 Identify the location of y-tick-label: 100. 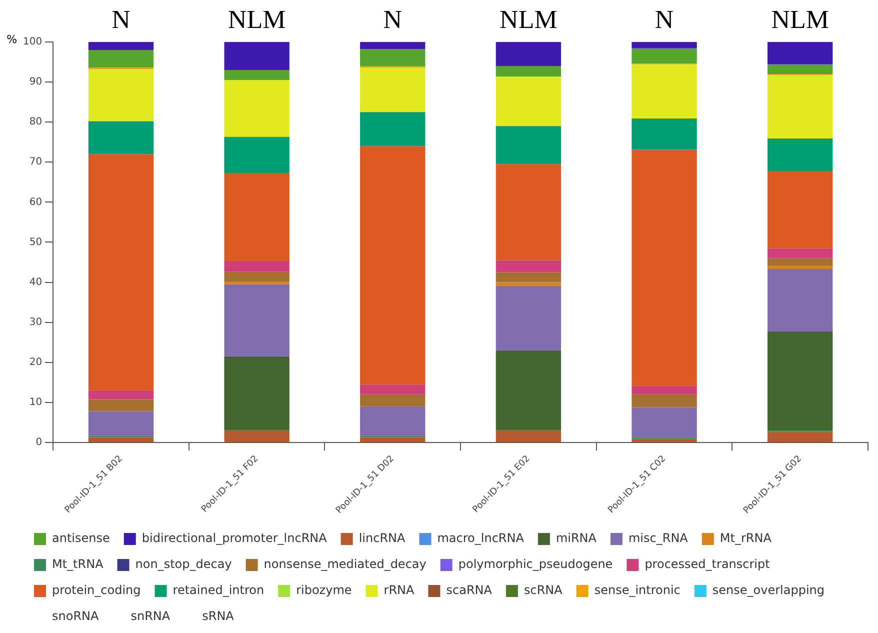
(32, 42).